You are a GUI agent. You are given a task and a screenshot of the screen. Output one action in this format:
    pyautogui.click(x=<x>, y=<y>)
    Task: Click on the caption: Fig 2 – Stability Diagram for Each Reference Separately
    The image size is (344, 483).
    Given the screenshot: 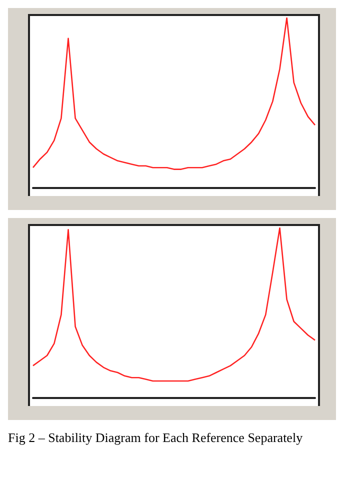 What is the action you would take?
    pyautogui.click(x=172, y=433)
    